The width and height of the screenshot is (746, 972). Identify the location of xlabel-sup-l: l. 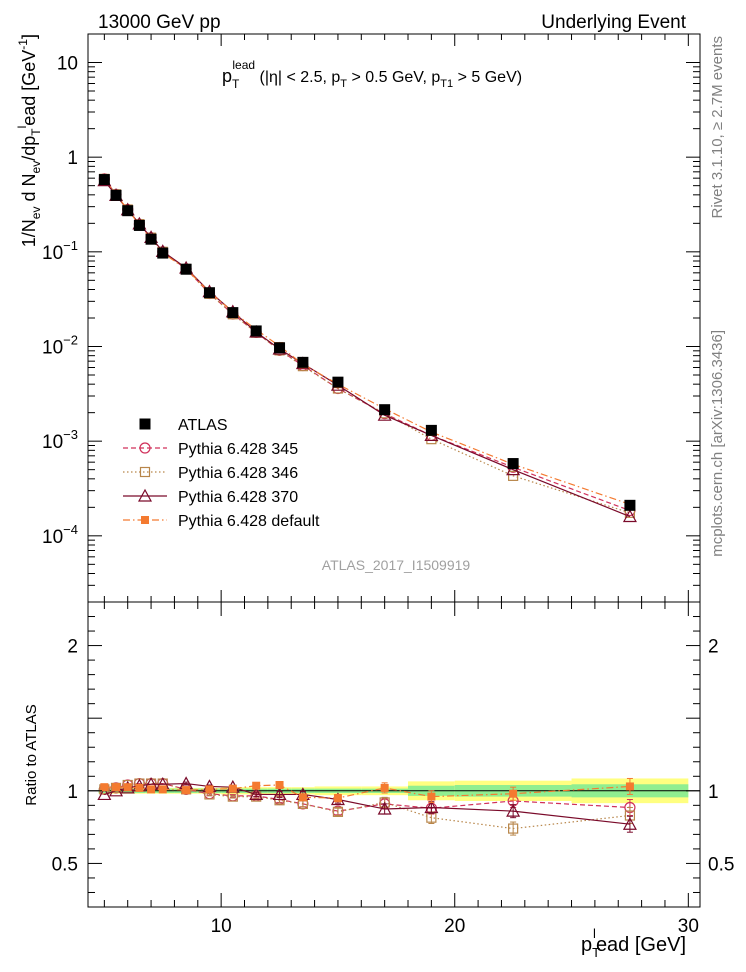
(594, 933).